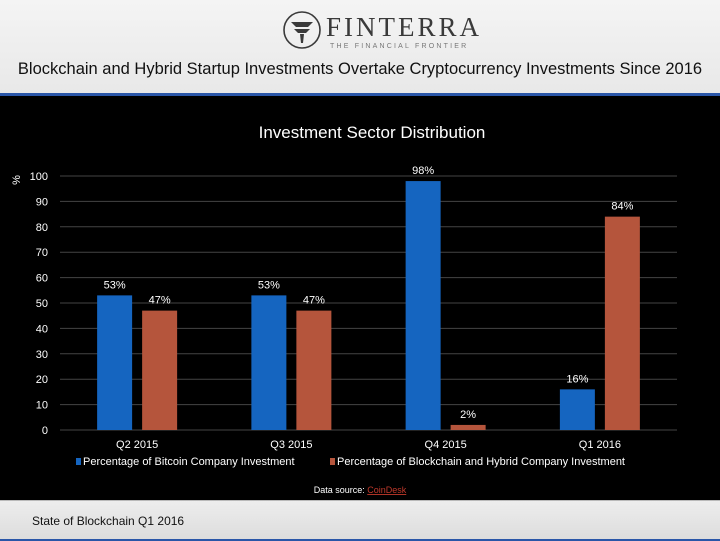 Image resolution: width=720 pixels, height=541 pixels. Describe the element at coordinates (446, 445) in the screenshot. I see `x-tick-label: Q4 2015` at that location.